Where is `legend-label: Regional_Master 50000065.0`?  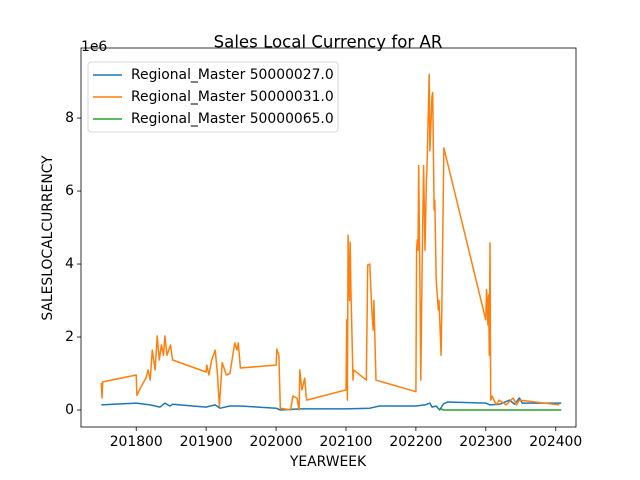 legend-label: Regional_Master 50000065.0 is located at coordinates (232, 119).